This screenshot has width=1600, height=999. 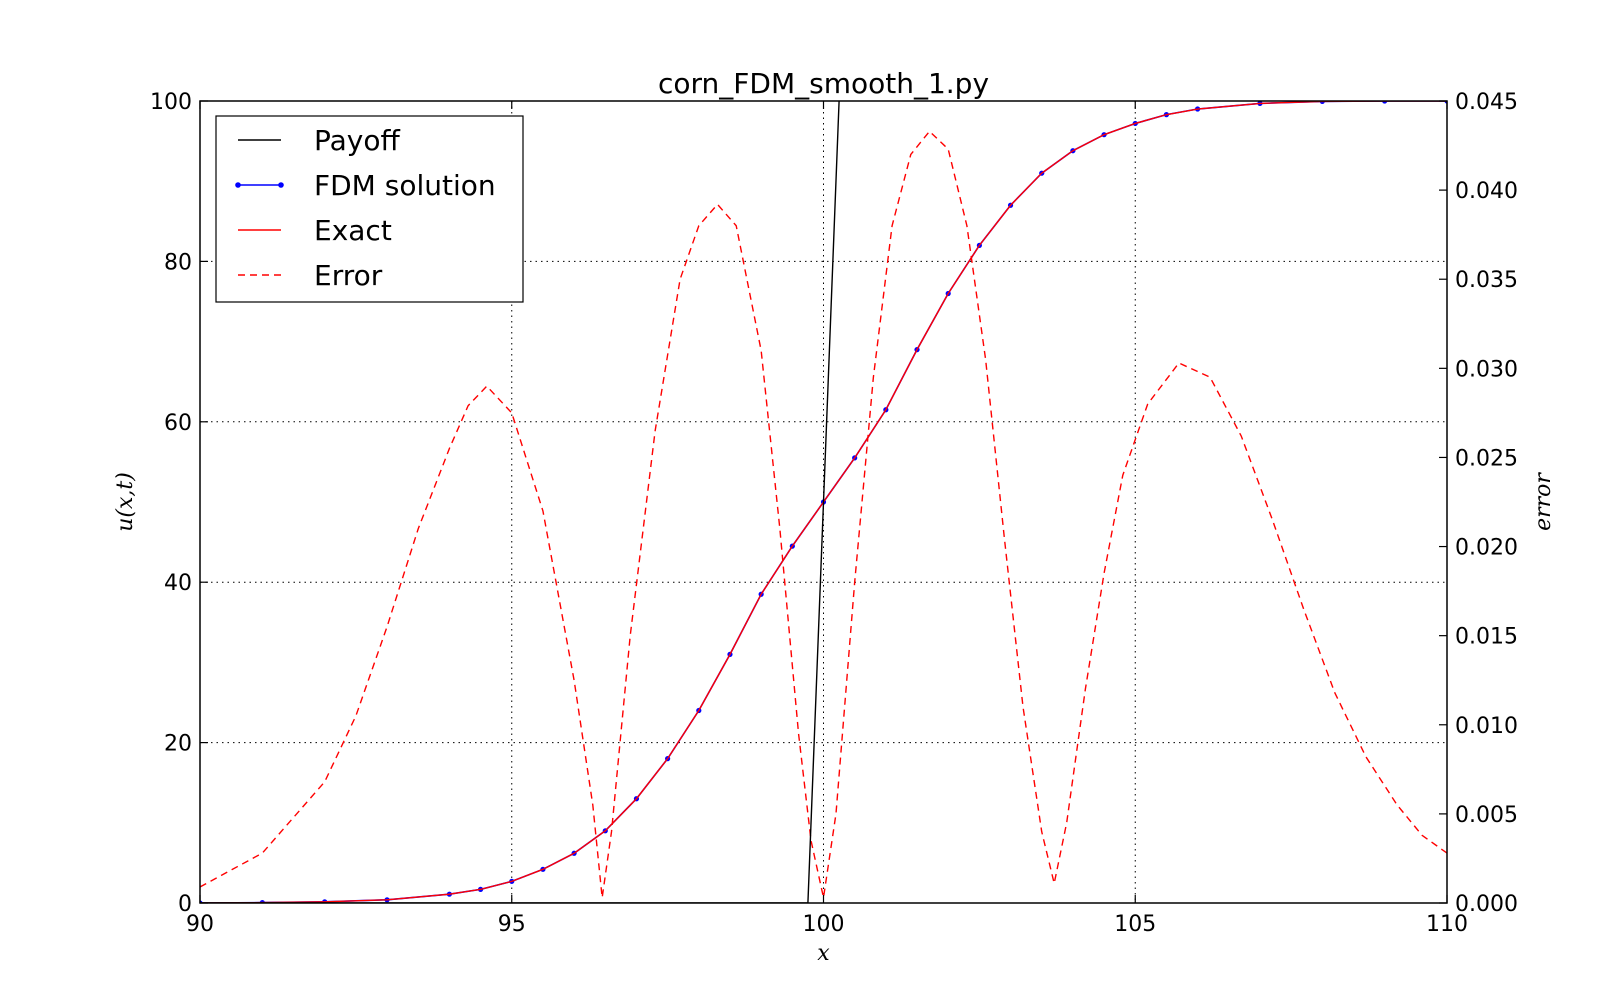 I want to click on y-tick-label: 80, so click(x=178, y=262).